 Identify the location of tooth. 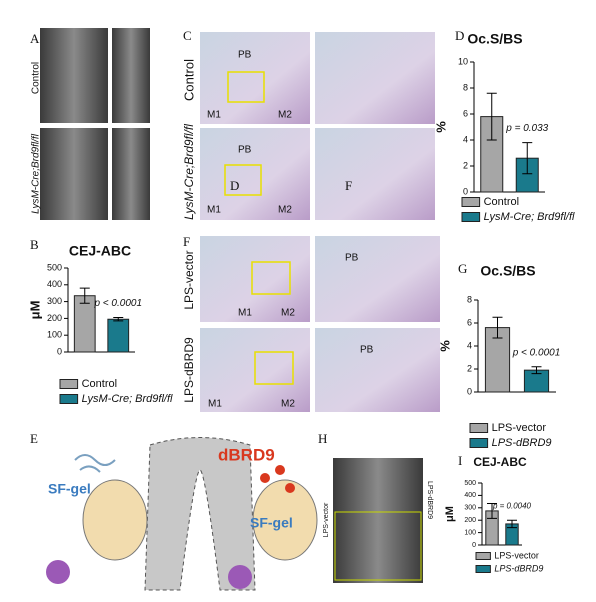
(115, 520).